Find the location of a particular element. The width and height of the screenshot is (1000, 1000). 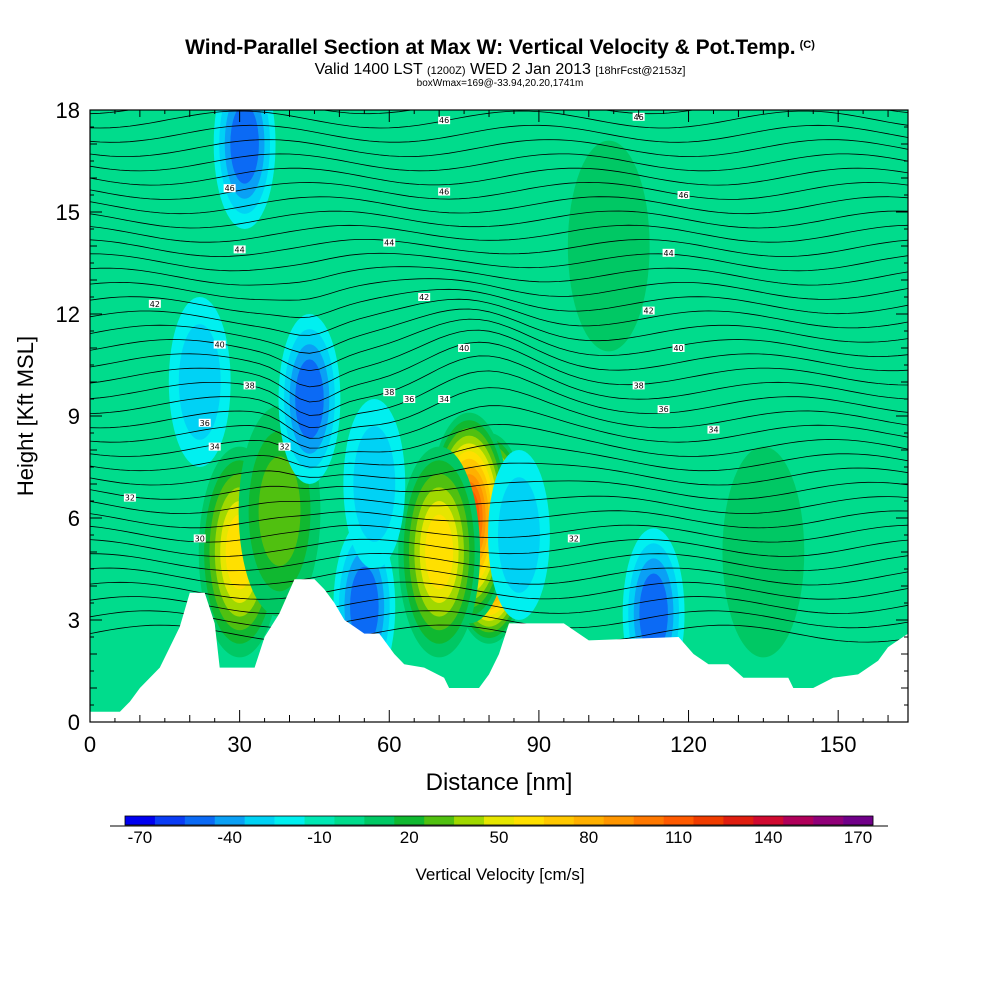

y-axis-label: Height [Kft MSL] is located at coordinates (25, 416).